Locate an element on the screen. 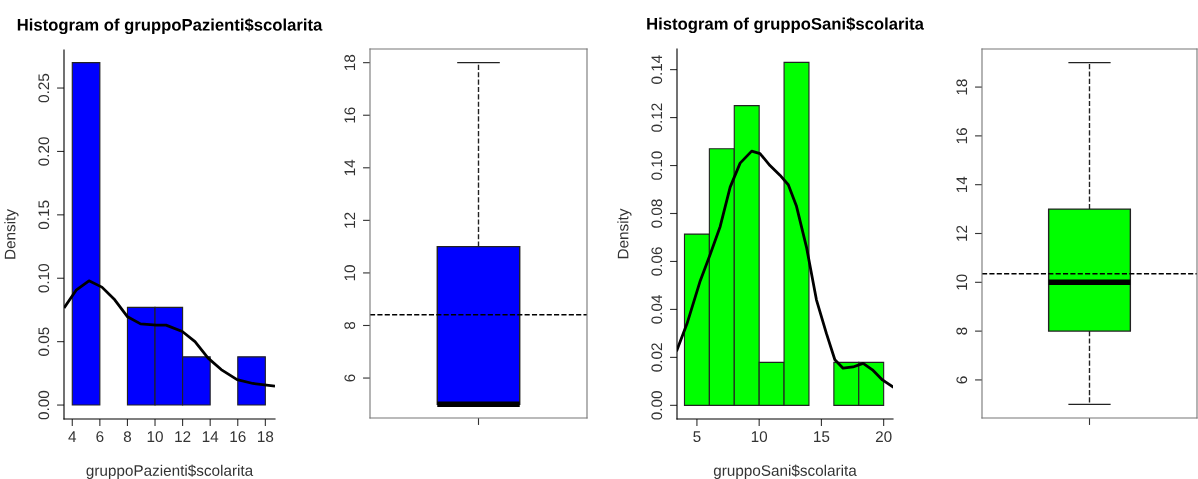  x-axis-title: gruppoPazienti$scolarita is located at coordinates (170, 471).